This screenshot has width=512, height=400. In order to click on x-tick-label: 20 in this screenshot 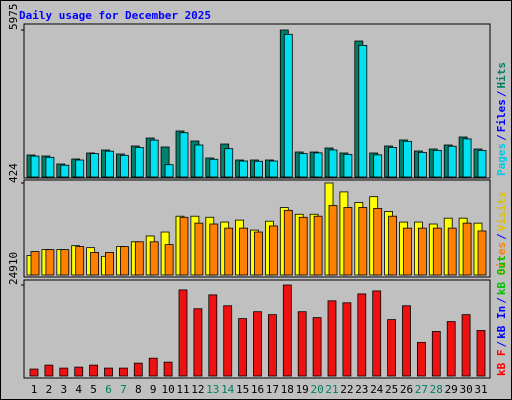, I will do `click(316, 389)`.